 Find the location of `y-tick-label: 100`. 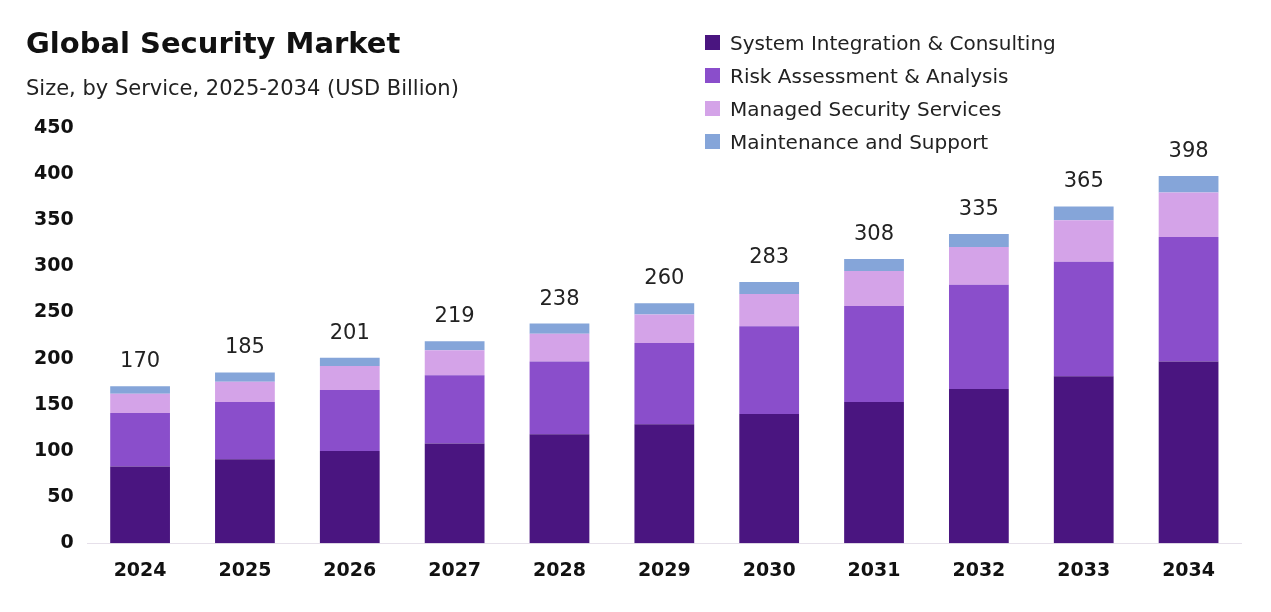

y-tick-label: 100 is located at coordinates (53, 448).